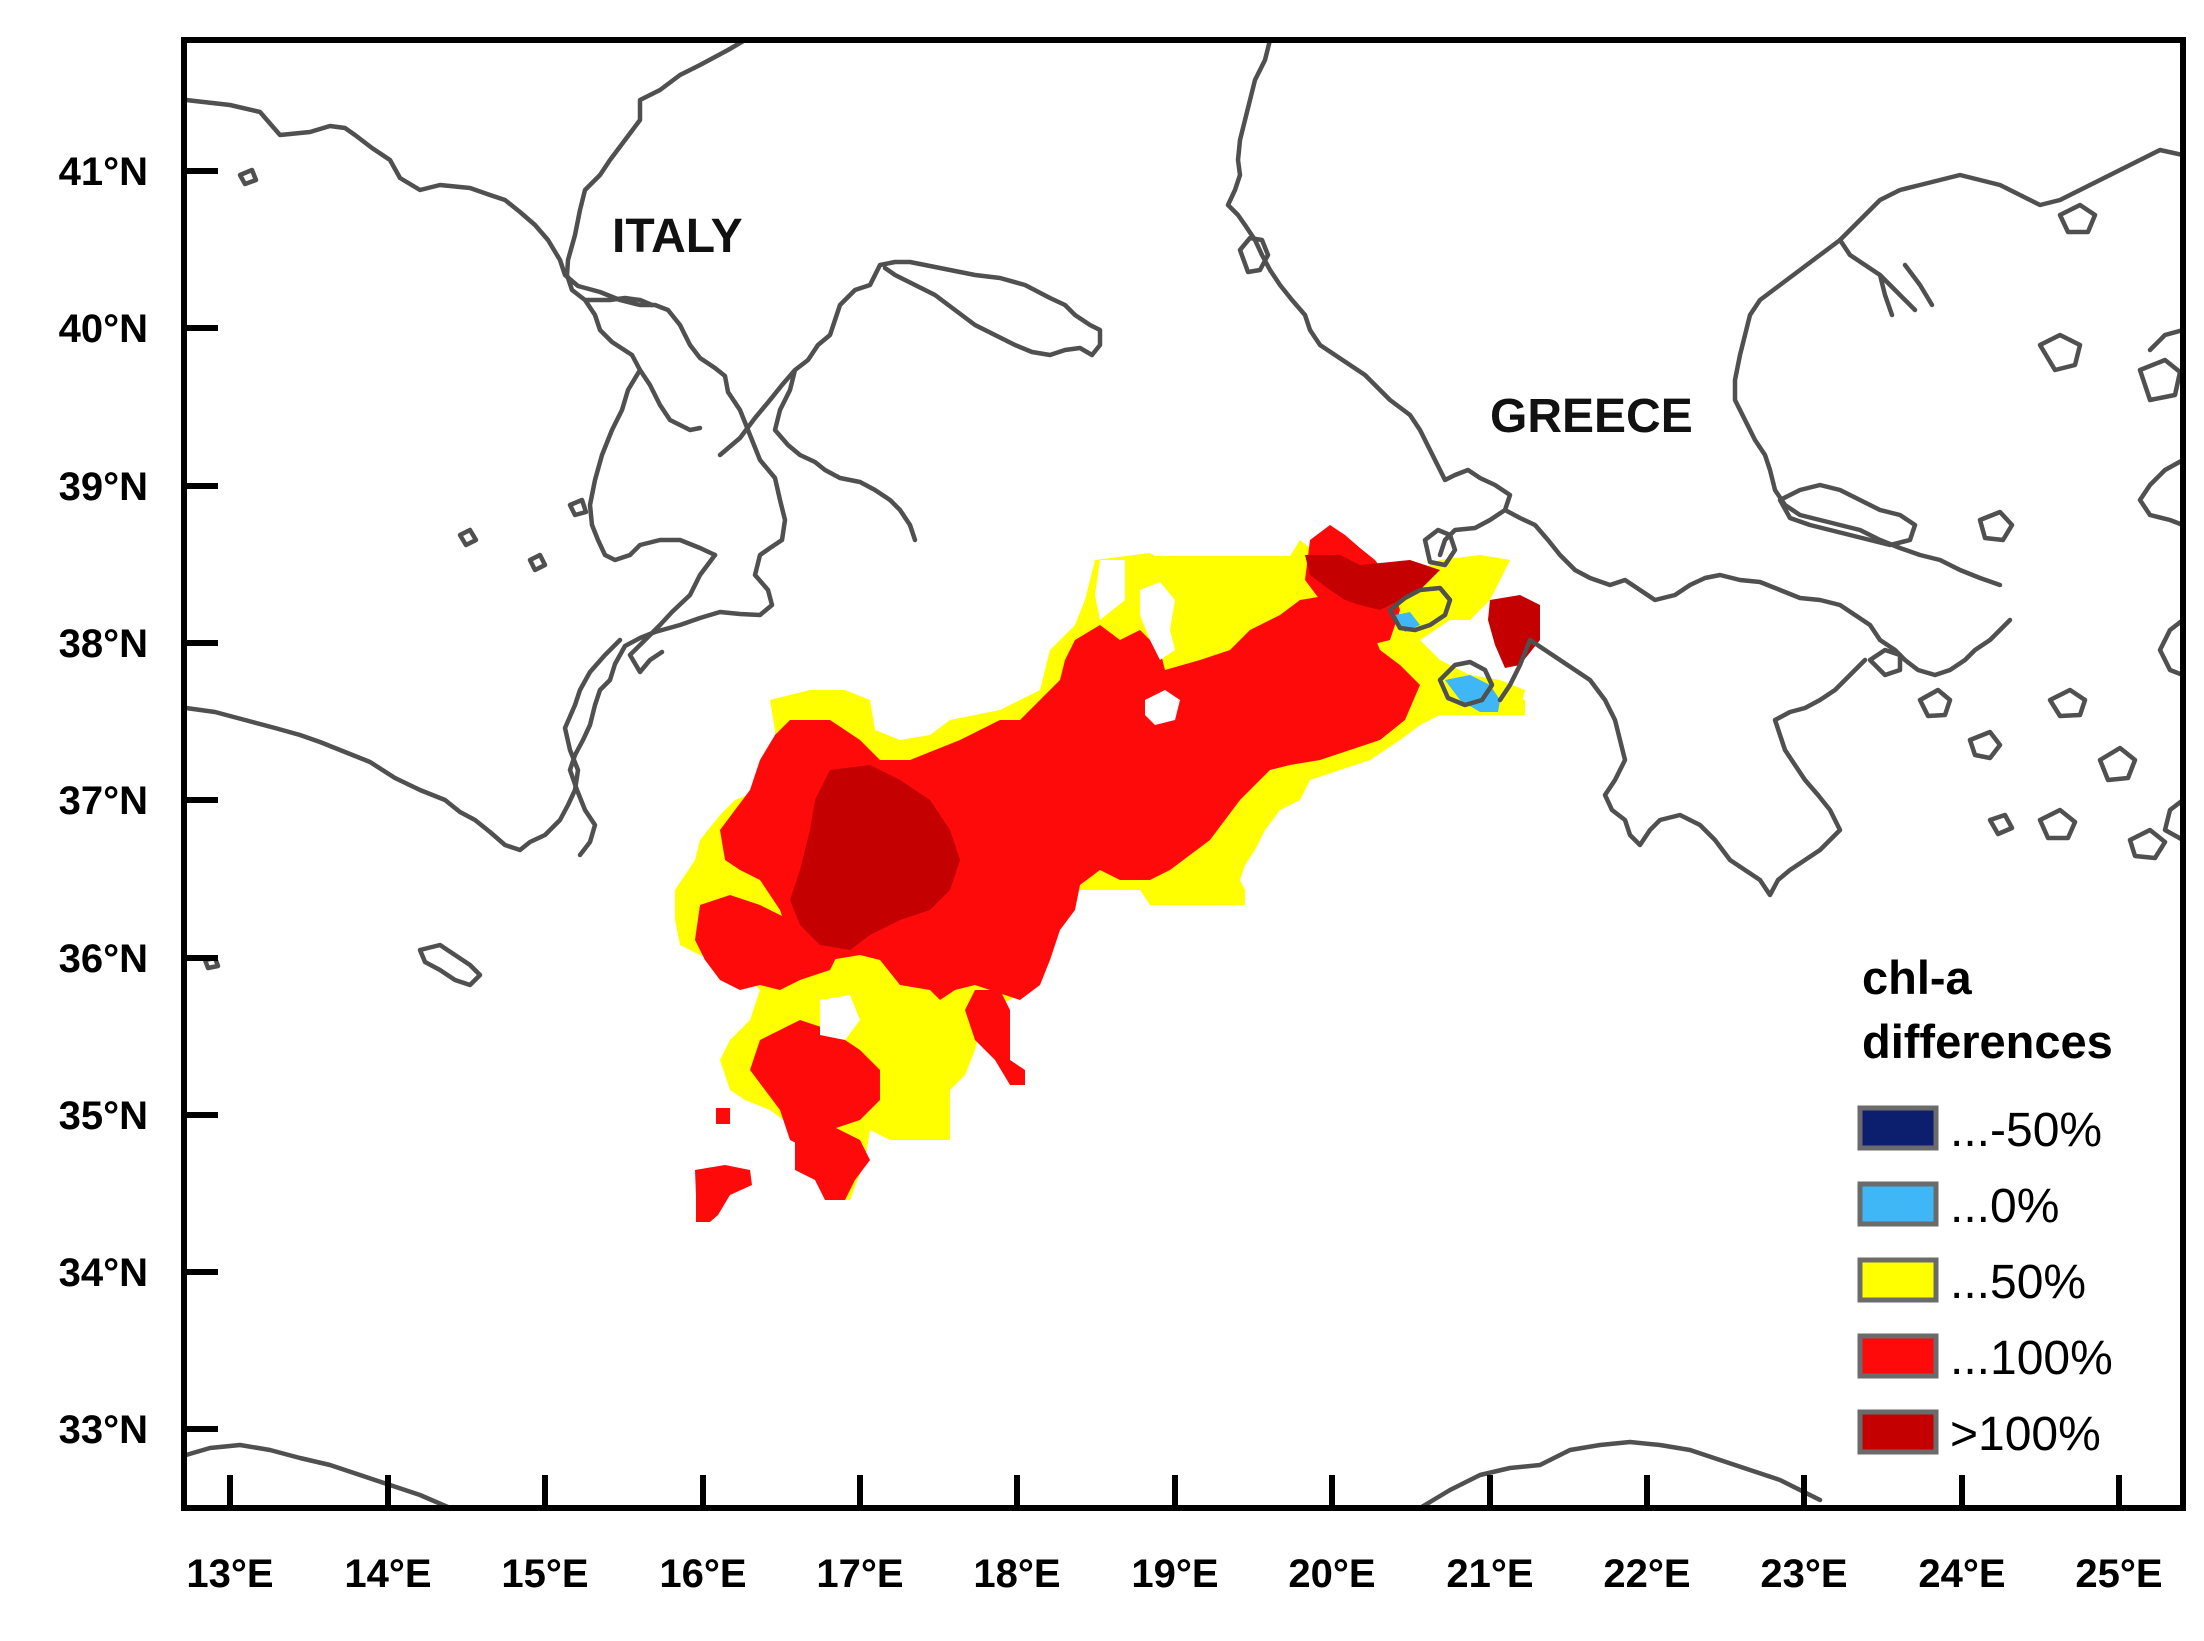 Image resolution: width=2204 pixels, height=1641 pixels. Describe the element at coordinates (103, 801) in the screenshot. I see `y-tick-label: 37°N` at that location.